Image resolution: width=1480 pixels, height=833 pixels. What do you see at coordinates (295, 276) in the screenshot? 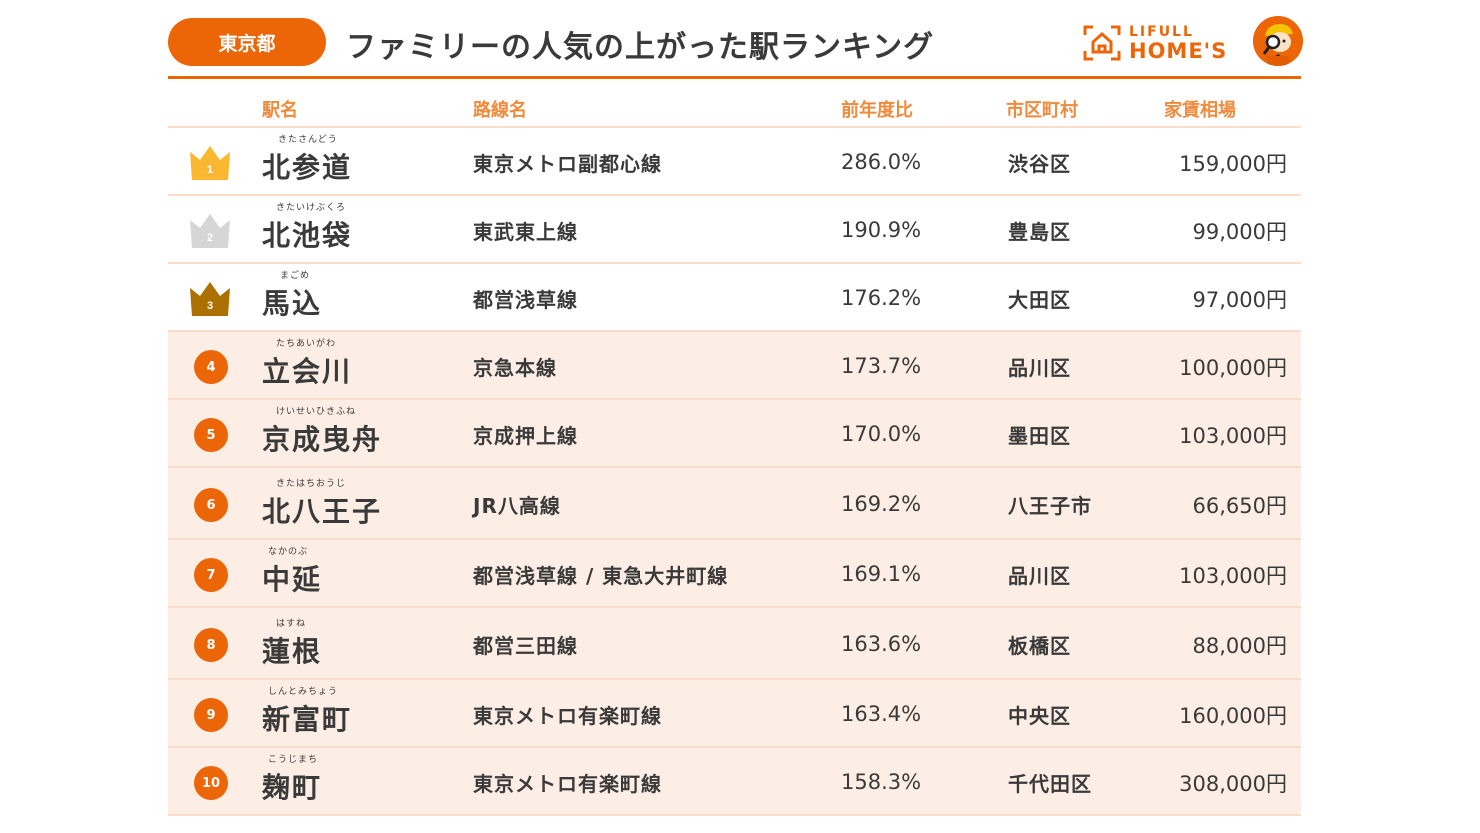
I see `station-ruby: まごめ` at bounding box center [295, 276].